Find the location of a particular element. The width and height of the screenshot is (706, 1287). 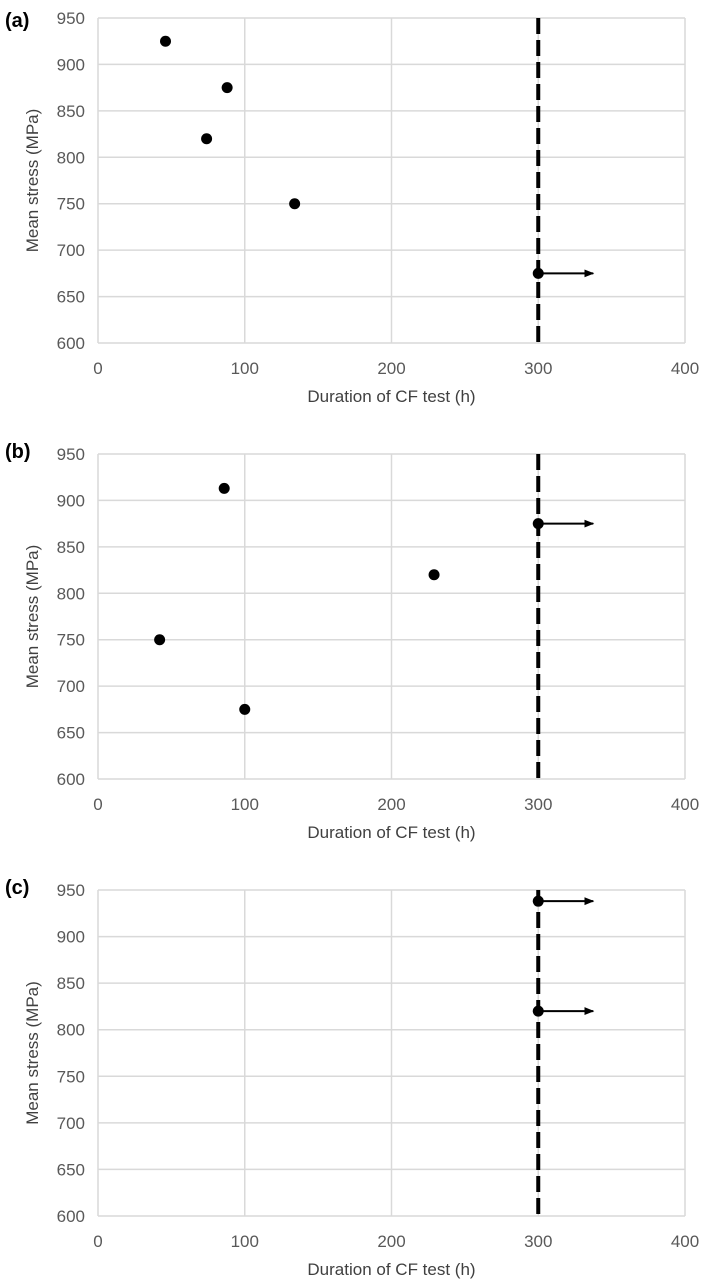

panel-label: (b) is located at coordinates (18, 452).